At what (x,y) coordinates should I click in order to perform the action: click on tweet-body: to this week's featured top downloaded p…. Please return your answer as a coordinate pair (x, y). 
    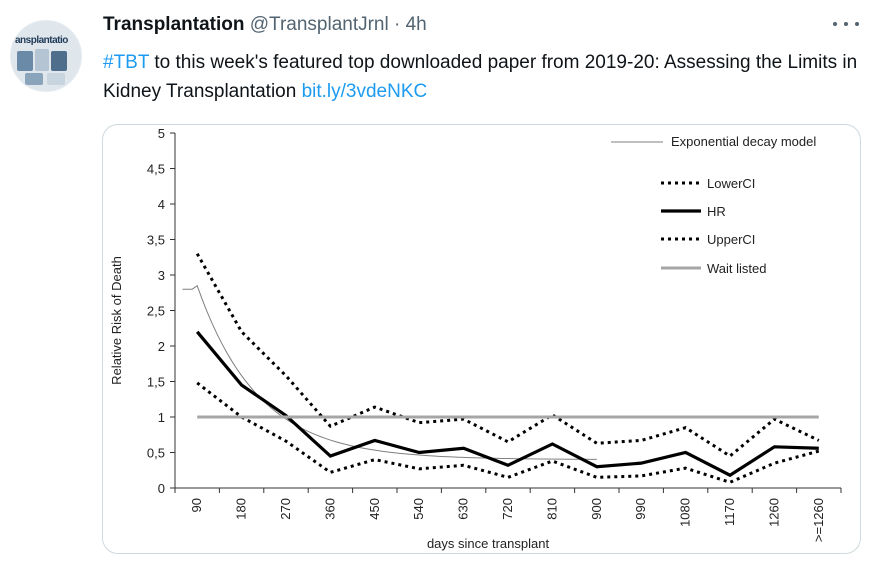
    Looking at the image, I should click on (480, 77).